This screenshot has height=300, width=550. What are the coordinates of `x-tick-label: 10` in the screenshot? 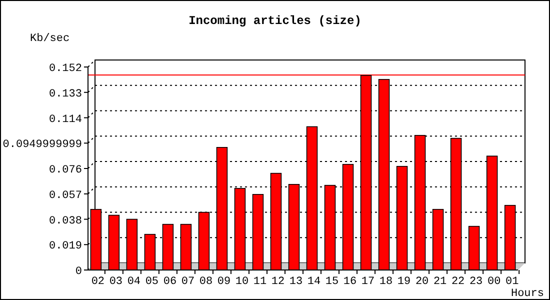 It's located at (242, 282).